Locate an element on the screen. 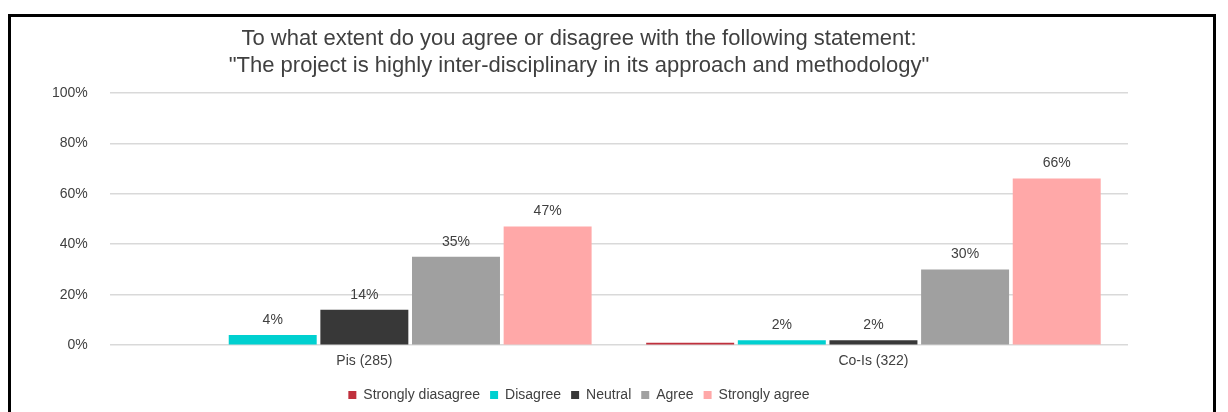  y-tick-label: 60% is located at coordinates (73, 192).